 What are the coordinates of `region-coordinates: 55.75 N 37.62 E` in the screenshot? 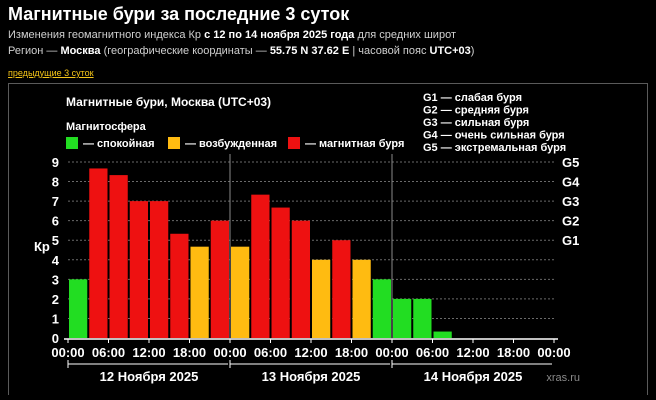 It's located at (309, 51).